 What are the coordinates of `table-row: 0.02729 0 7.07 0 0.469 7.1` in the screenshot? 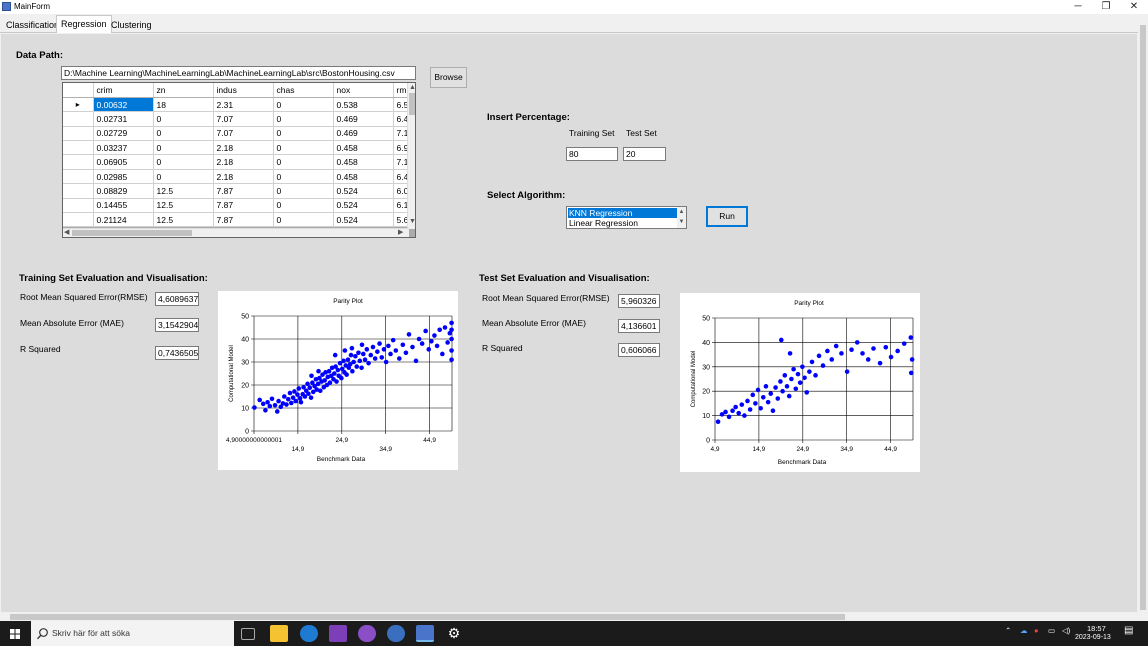 It's located at (238, 134).